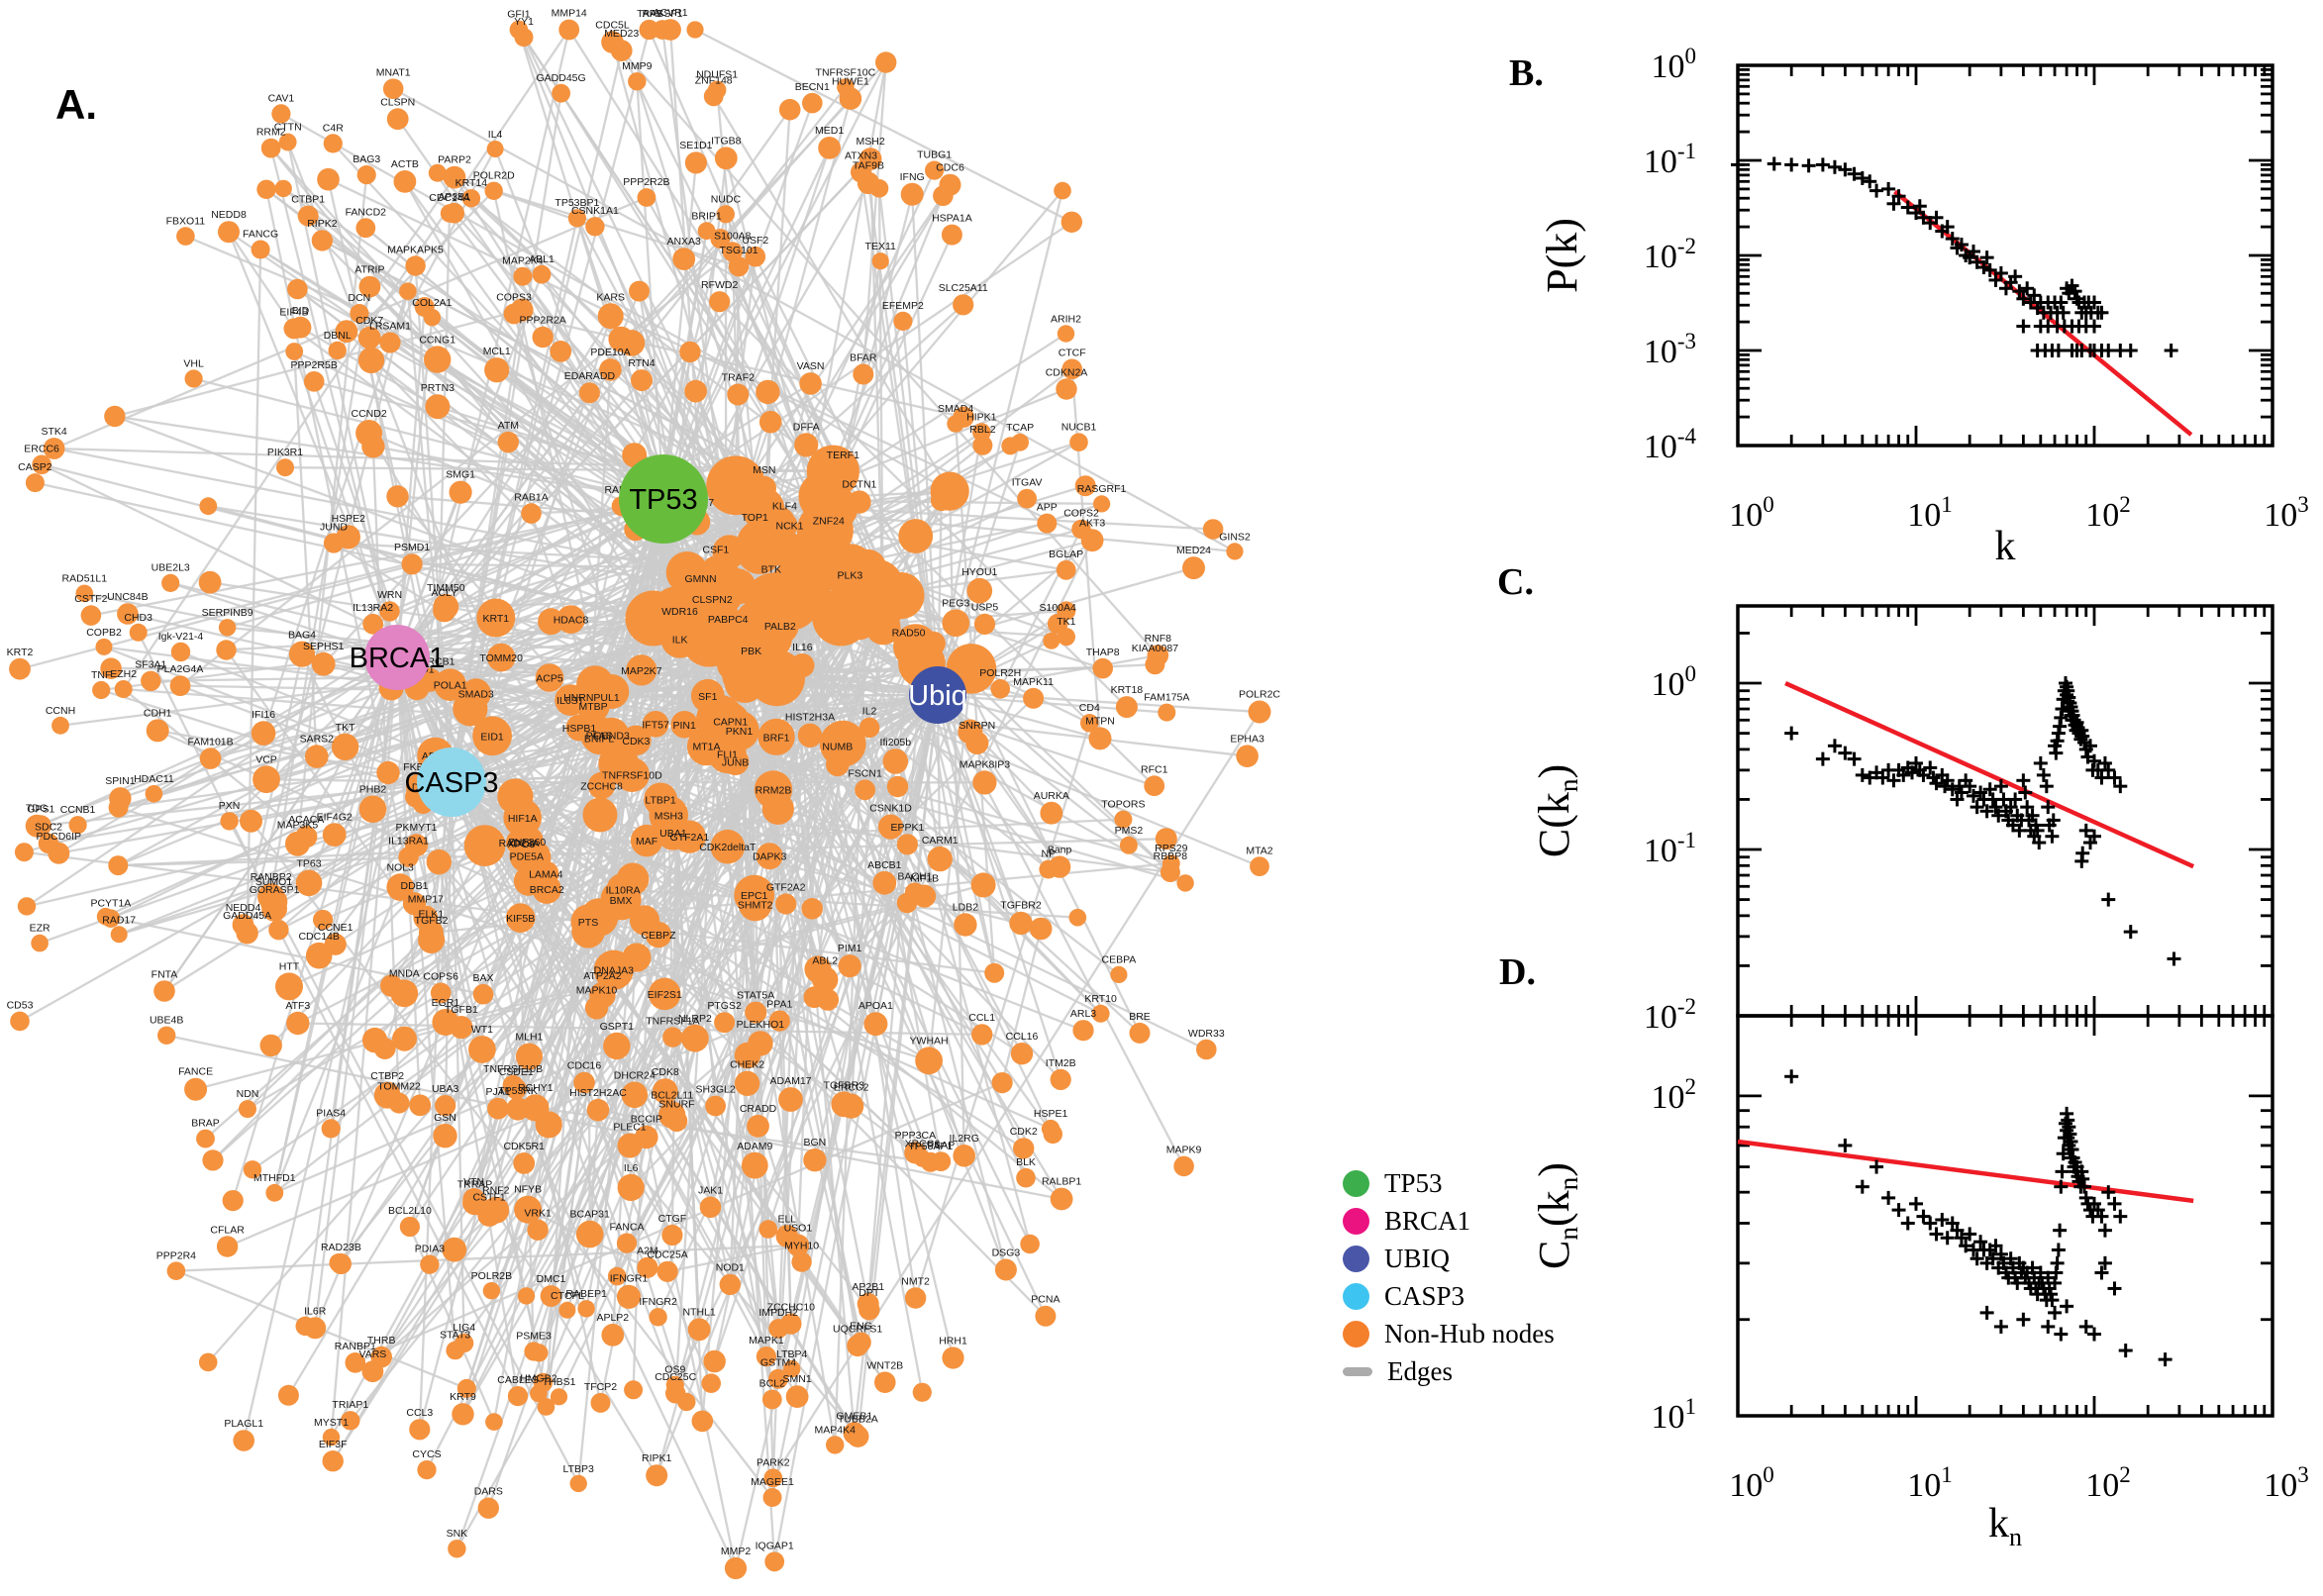  Describe the element at coordinates (2286, 1483) in the screenshot. I see `x-tick-label: 10³` at that location.